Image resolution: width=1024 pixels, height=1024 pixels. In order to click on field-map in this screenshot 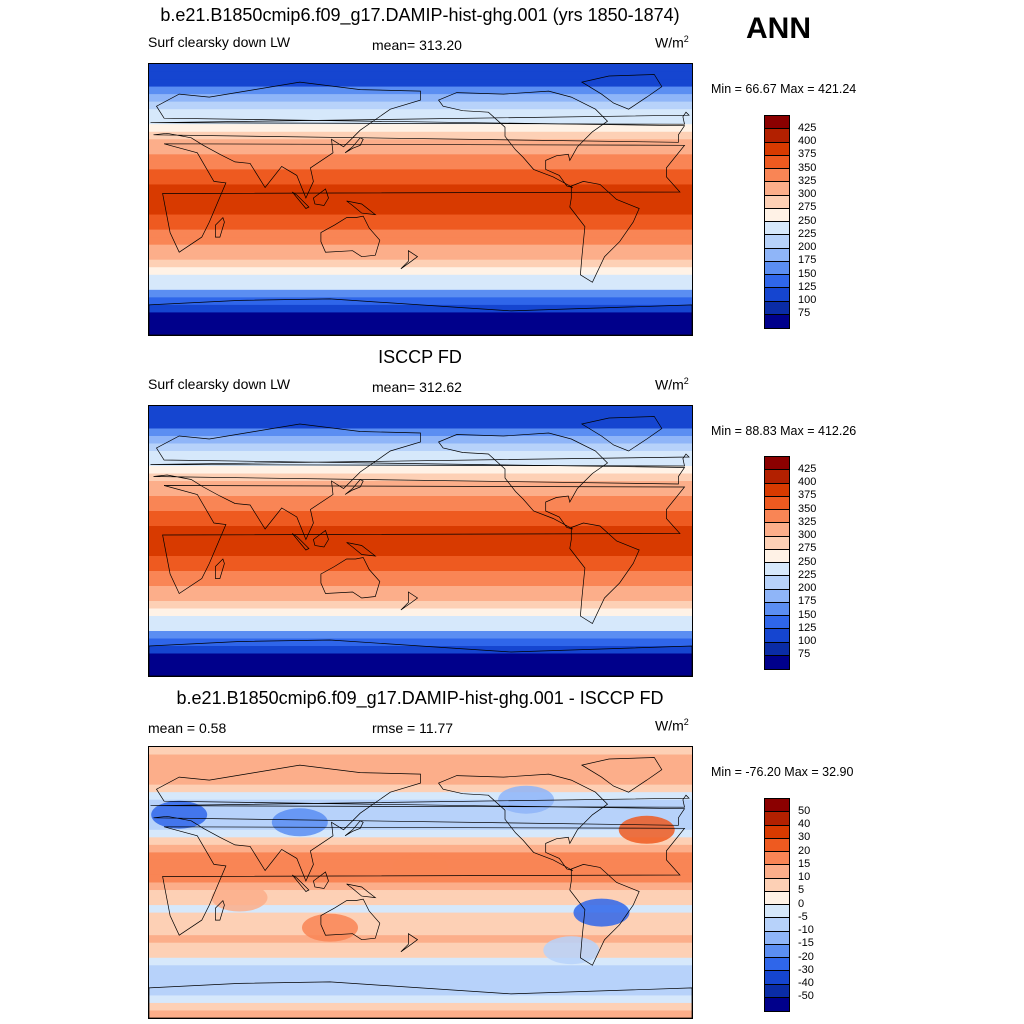, I will do `click(420, 199)`.